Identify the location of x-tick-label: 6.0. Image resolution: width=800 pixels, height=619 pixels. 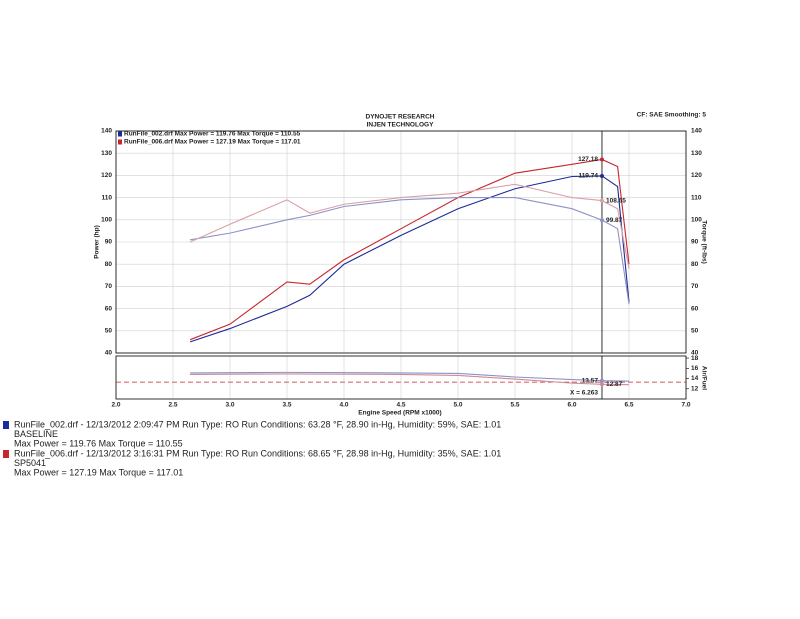
(571, 405).